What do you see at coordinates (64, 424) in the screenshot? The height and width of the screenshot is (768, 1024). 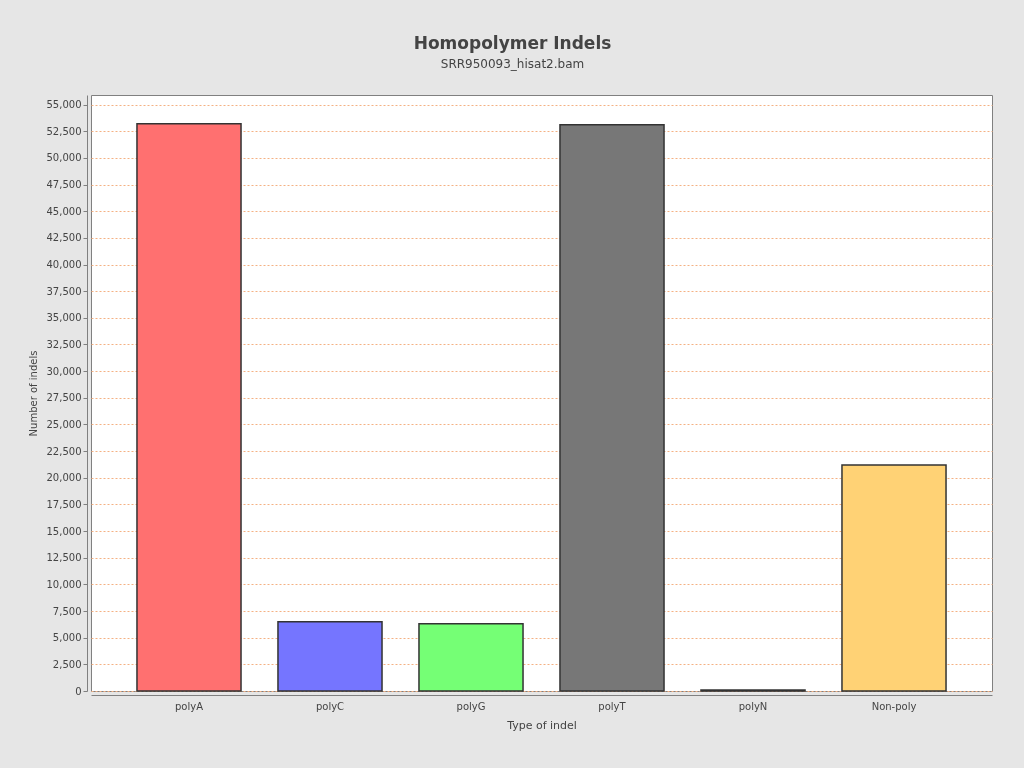 I see `y-tick-label: 25,000` at bounding box center [64, 424].